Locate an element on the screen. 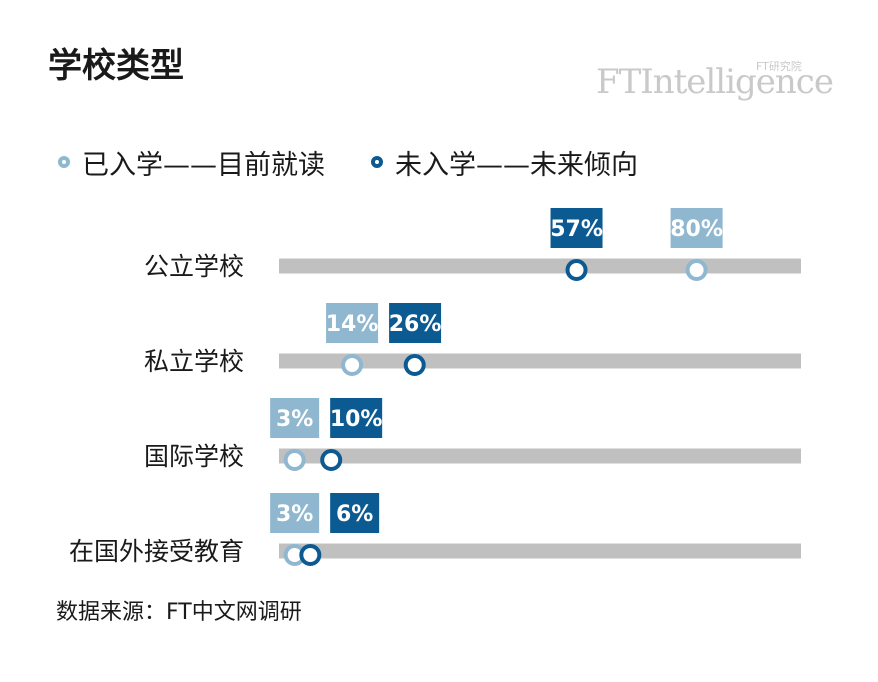 The height and width of the screenshot is (682, 878). legend: 已入学——目前就读 未入学——未来倾向 is located at coordinates (371, 163).